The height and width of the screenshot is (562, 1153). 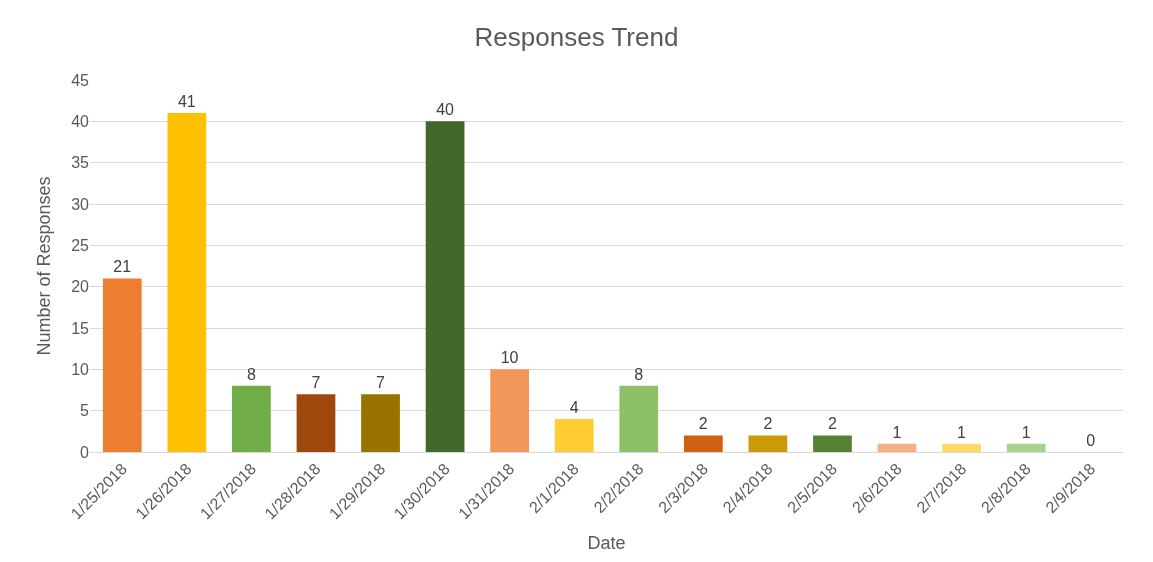 I want to click on y-tick-label: 30, so click(x=80, y=204).